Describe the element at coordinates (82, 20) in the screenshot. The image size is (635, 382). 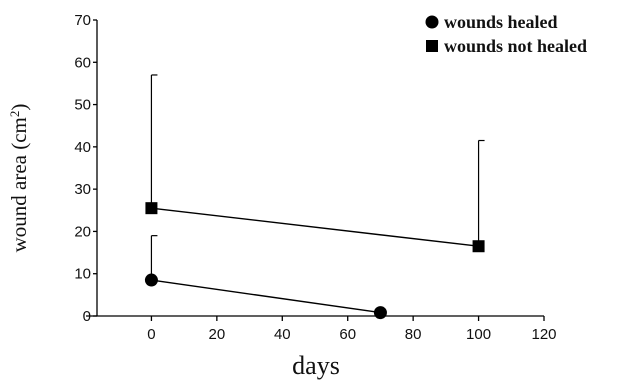
I see `y-tick-label: 70` at that location.